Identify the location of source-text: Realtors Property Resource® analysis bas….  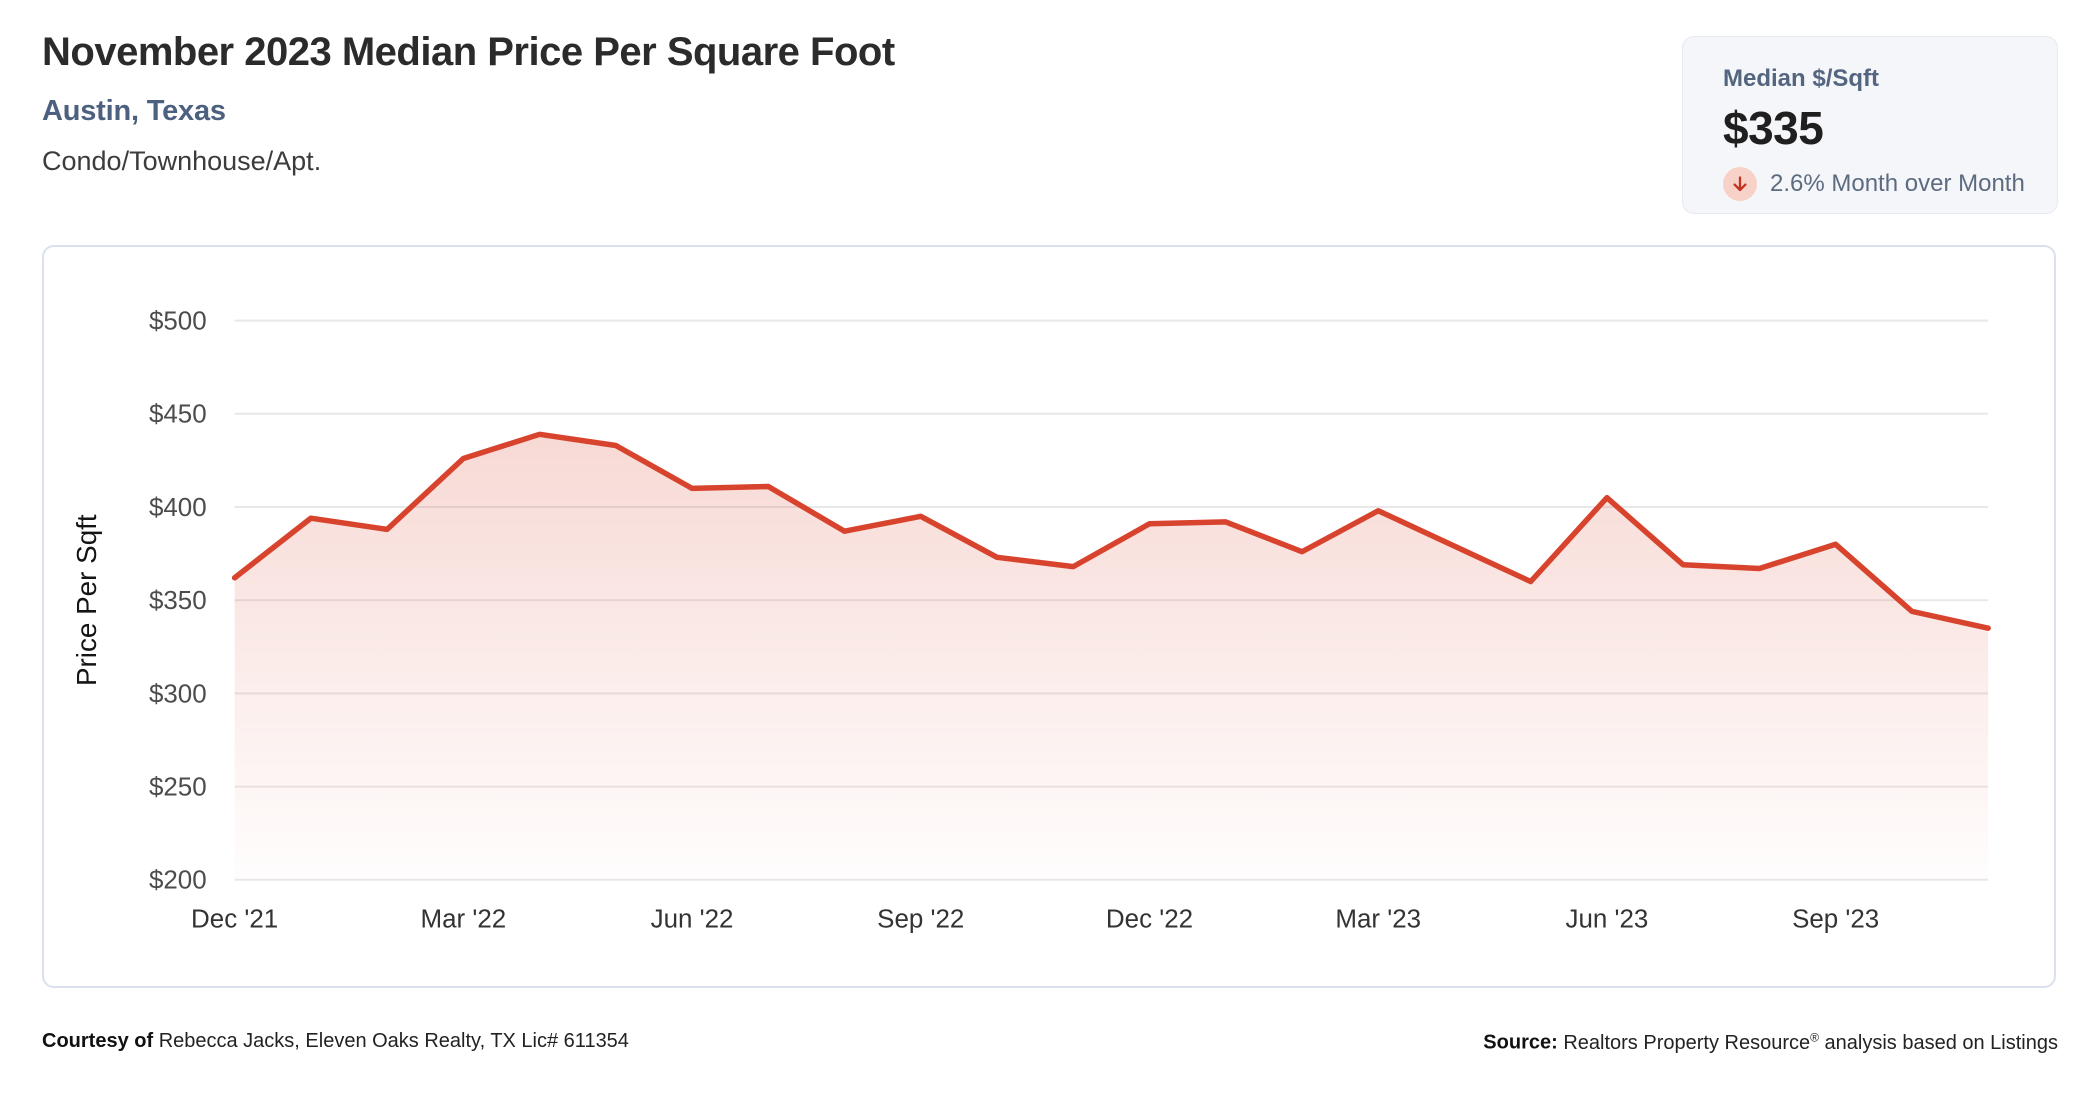
(1810, 1042).